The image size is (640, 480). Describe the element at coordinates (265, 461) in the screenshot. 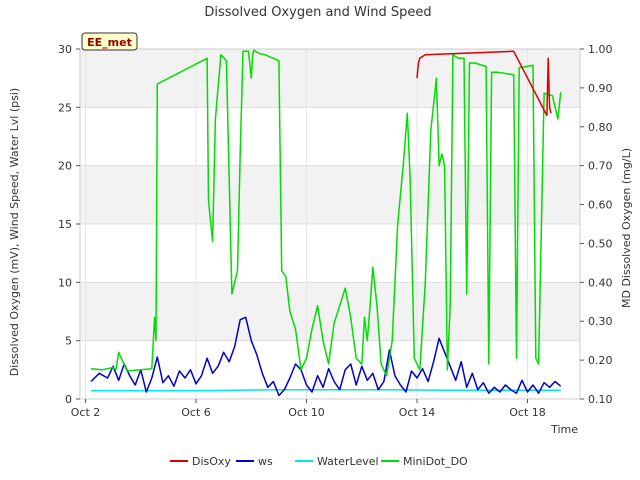

I see `legend-label: ws` at that location.